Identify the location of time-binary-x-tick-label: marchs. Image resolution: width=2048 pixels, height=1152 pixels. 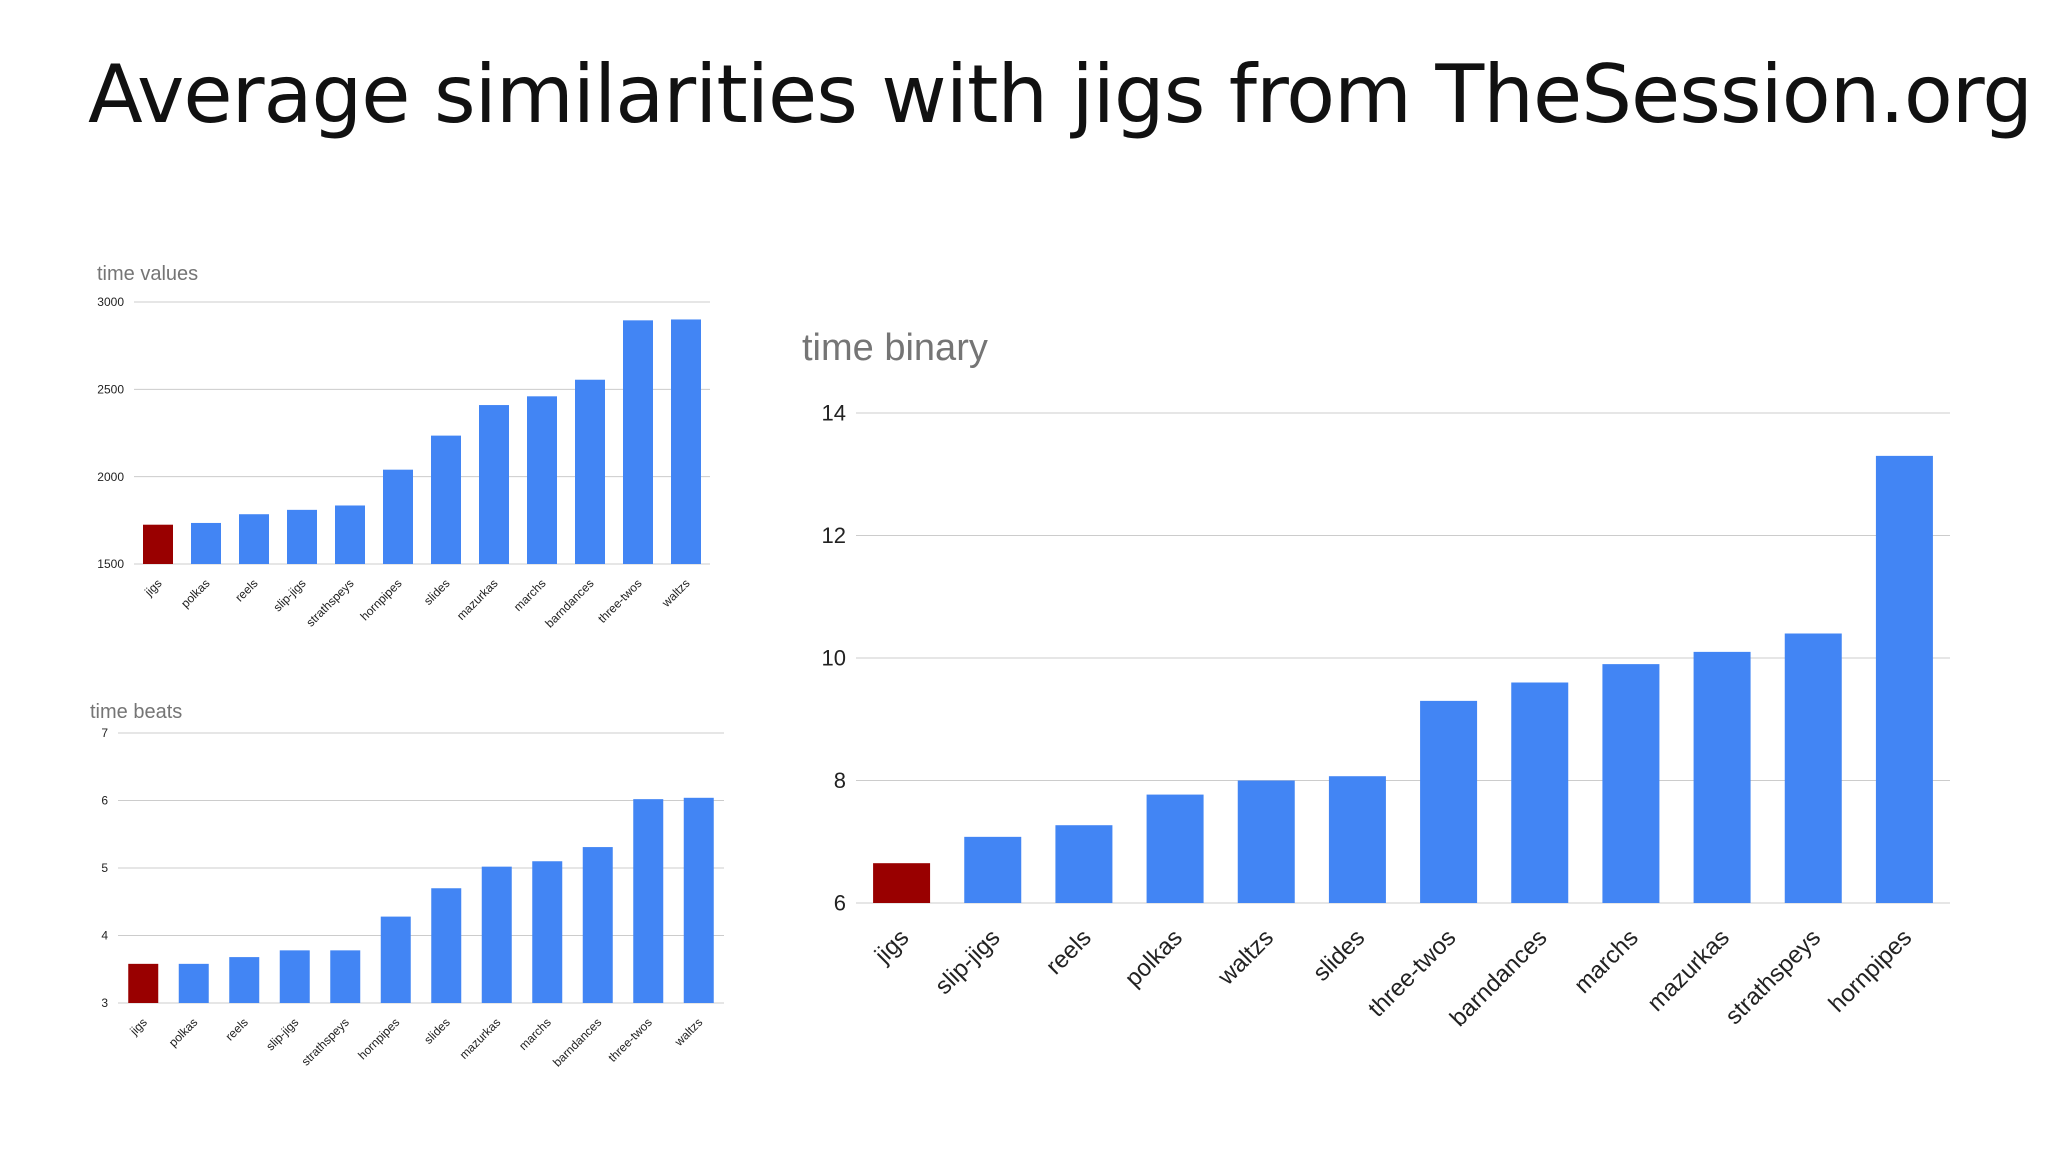
(1606, 961).